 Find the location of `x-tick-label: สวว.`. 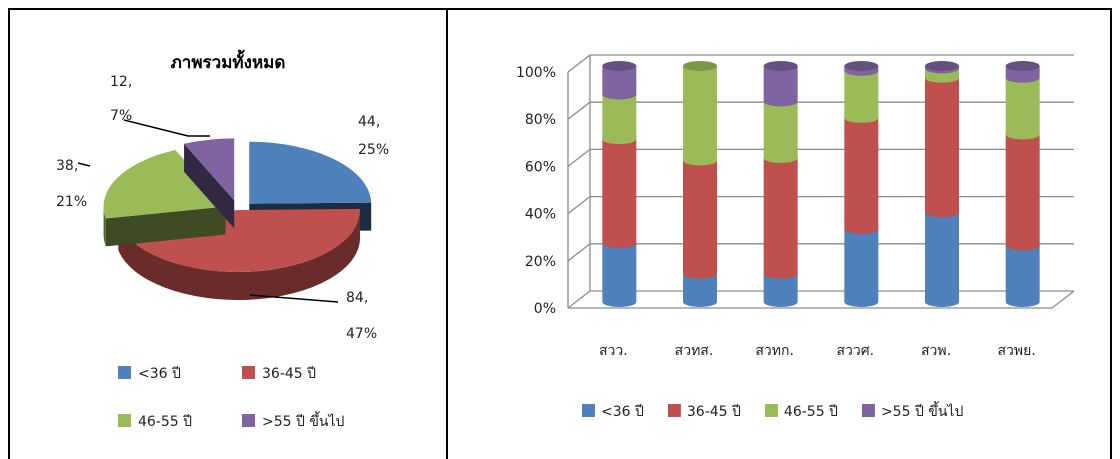

x-tick-label: สวว. is located at coordinates (613, 351).